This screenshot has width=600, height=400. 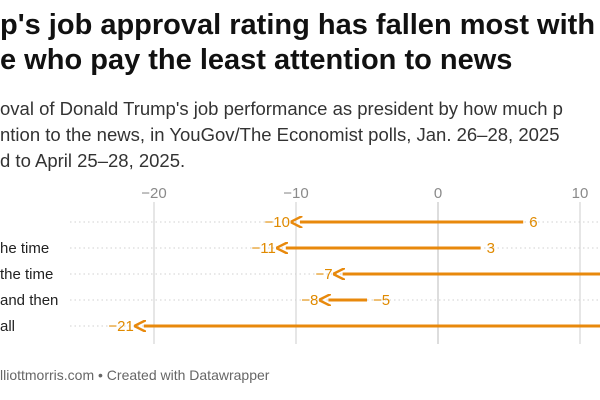 I want to click on start-value-label: 6, so click(x=533, y=222).